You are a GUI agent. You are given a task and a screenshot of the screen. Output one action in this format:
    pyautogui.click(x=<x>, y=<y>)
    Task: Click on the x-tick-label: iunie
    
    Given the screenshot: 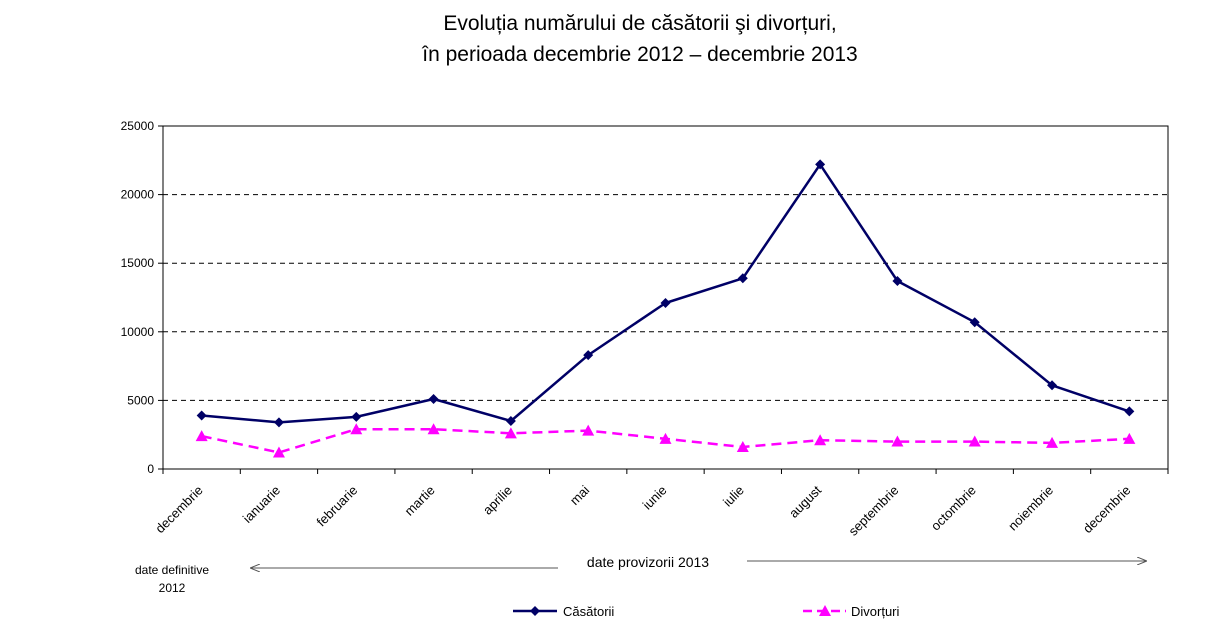 What is the action you would take?
    pyautogui.click(x=655, y=498)
    